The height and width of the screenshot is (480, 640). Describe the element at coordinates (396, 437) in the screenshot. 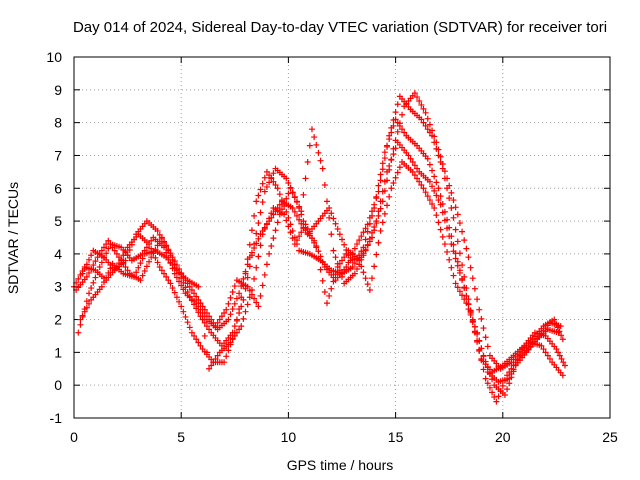

I see `x-tick-label: 15` at that location.